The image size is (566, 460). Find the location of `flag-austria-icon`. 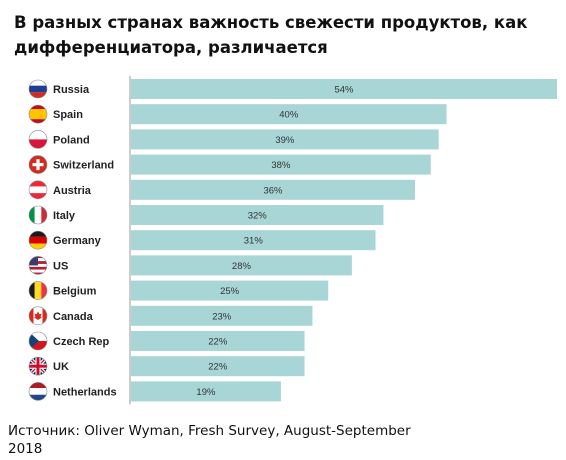

flag-austria-icon is located at coordinates (38, 190).